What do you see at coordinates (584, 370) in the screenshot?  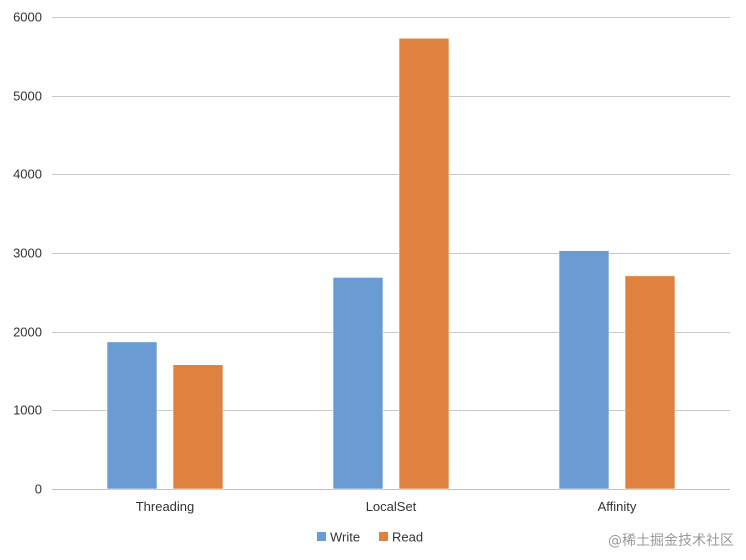 I see `bar-write-affinity` at bounding box center [584, 370].